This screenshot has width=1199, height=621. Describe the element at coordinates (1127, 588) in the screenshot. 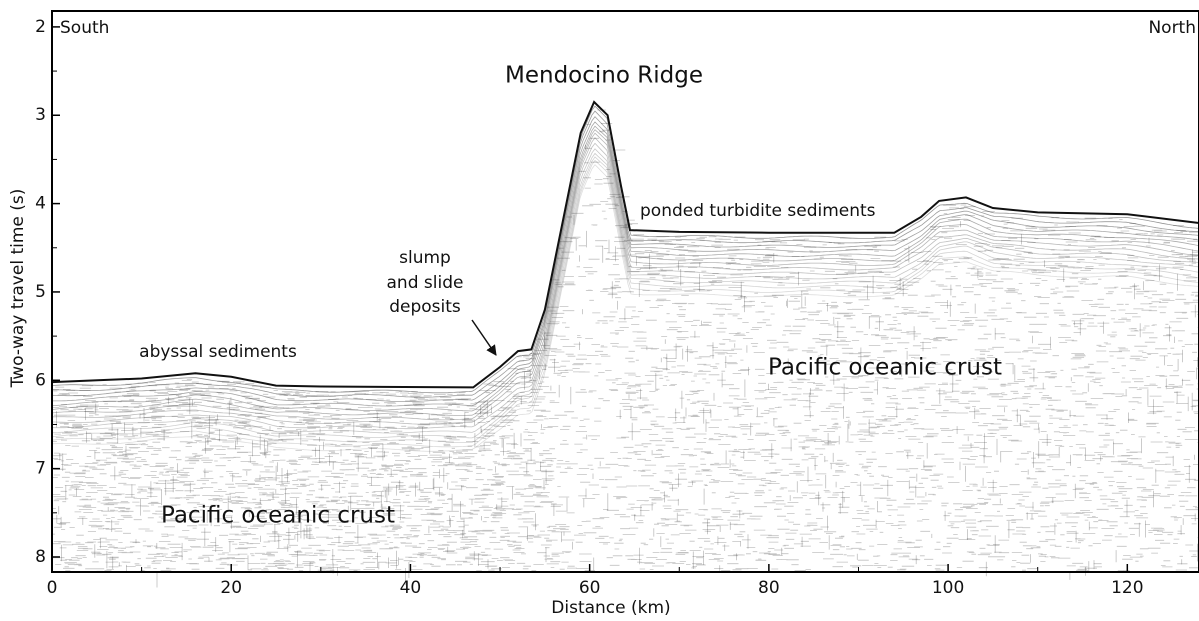

I see `x-tick-label: 120` at that location.